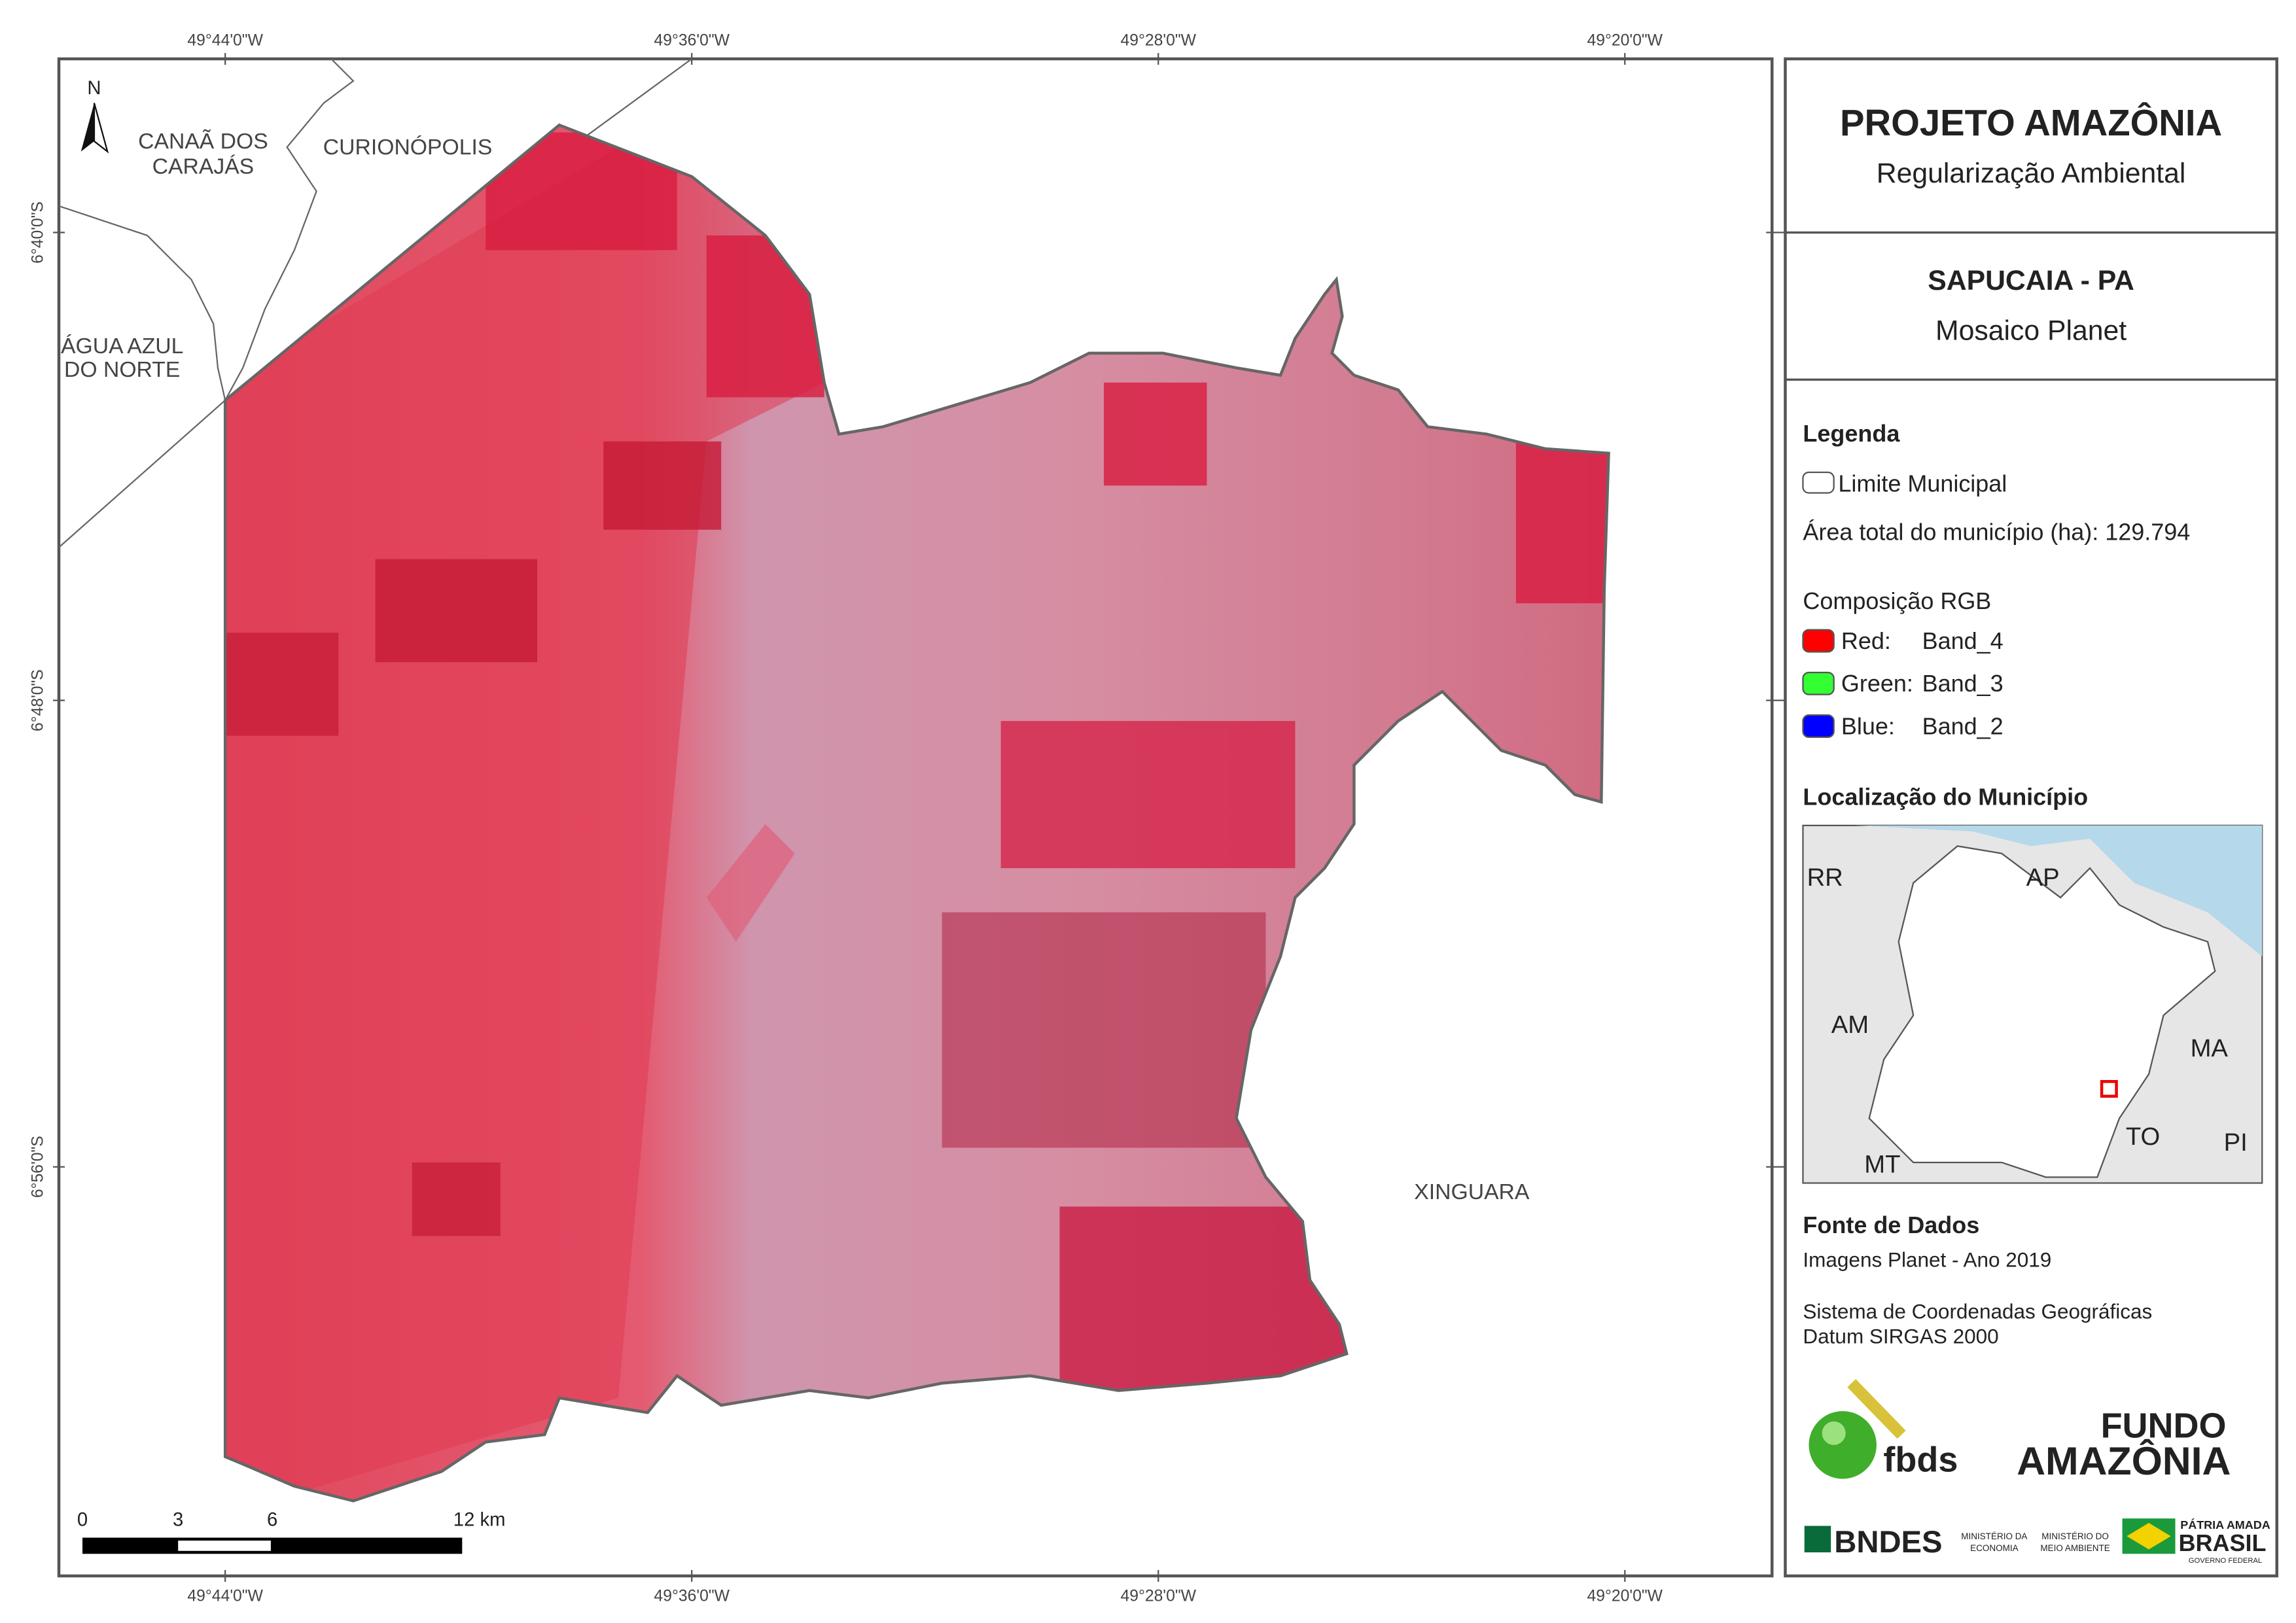 This screenshot has width=2296, height=1623. What do you see at coordinates (1978, 1311) in the screenshot?
I see `source-line: Sistema de Coordenadas Geográficas` at bounding box center [1978, 1311].